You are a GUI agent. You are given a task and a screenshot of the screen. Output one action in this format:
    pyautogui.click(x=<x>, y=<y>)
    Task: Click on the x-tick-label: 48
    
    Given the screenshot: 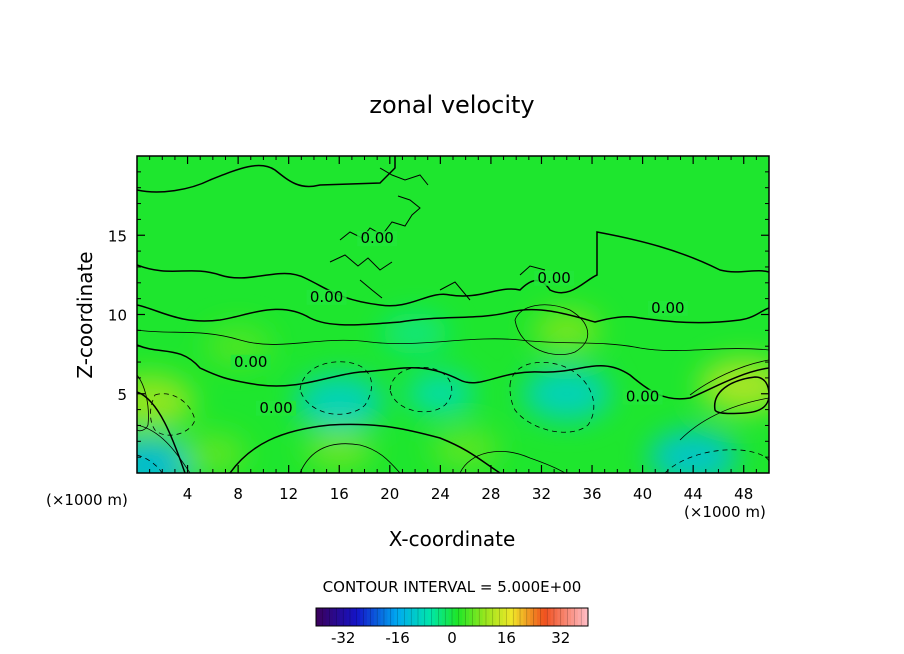 What is the action you would take?
    pyautogui.click(x=743, y=494)
    